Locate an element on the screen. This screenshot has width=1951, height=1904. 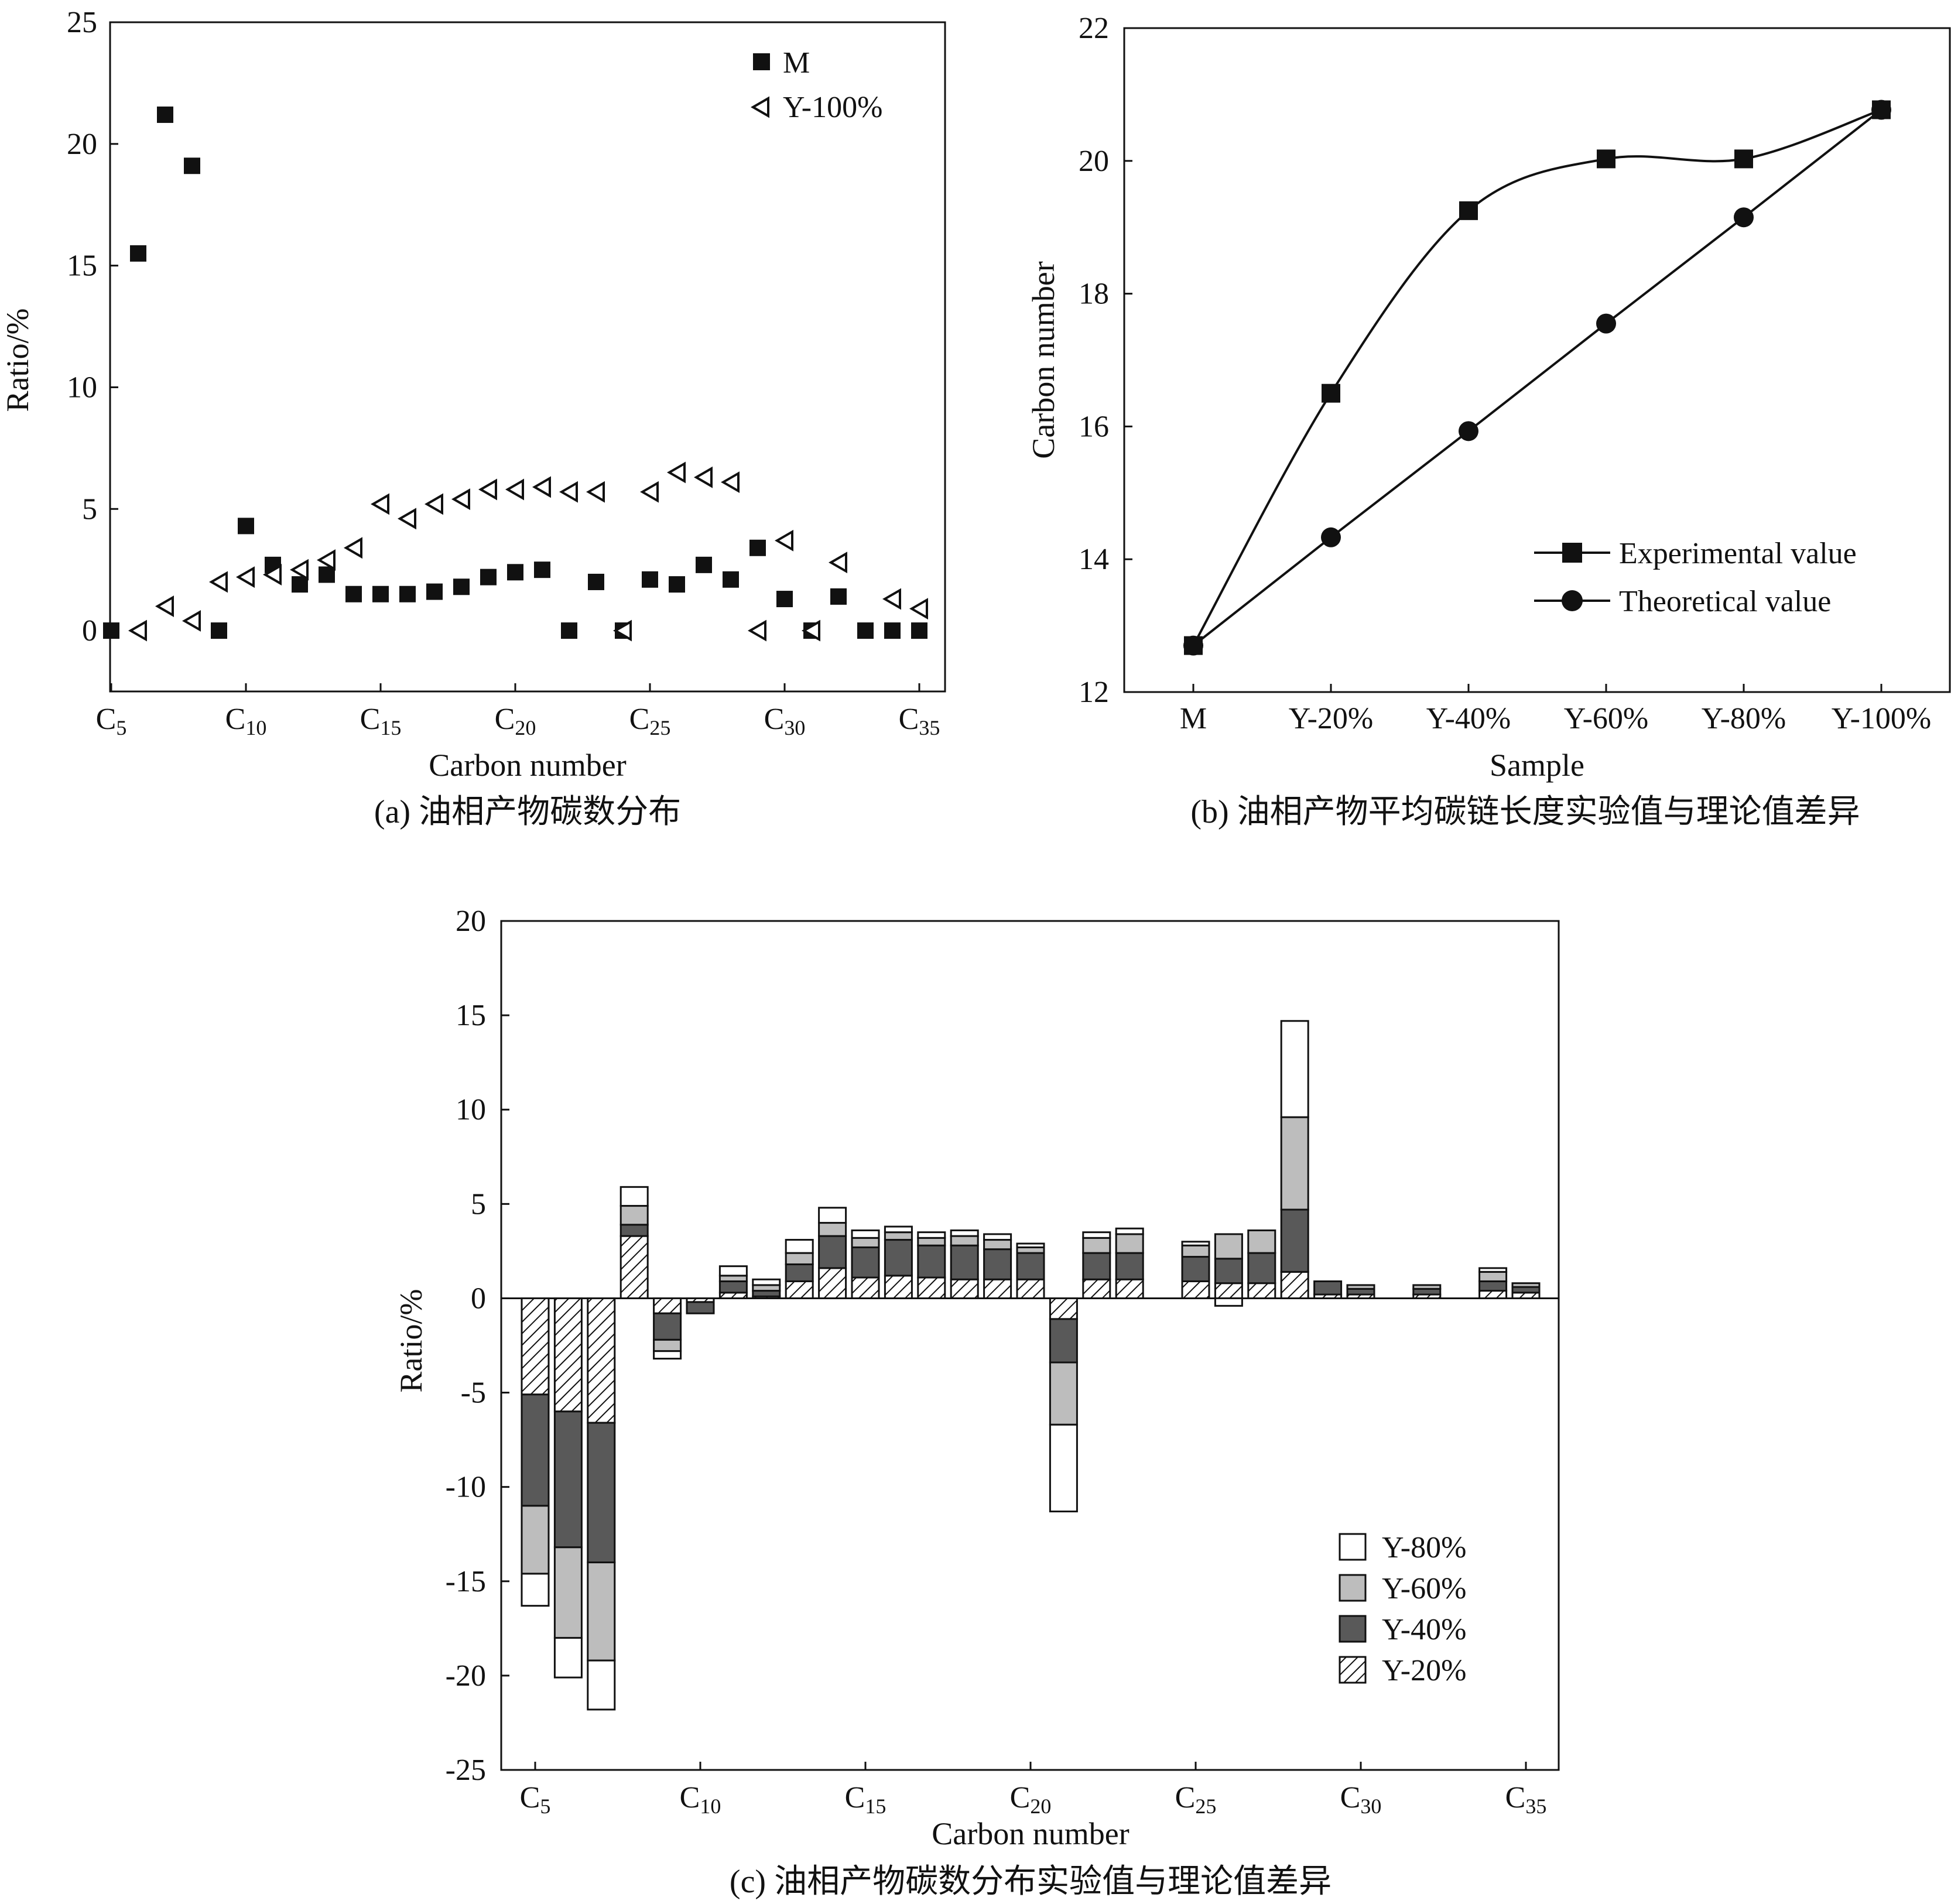
panel-a-caption: (a) 油相产物碳数分布 is located at coordinates (527, 812).